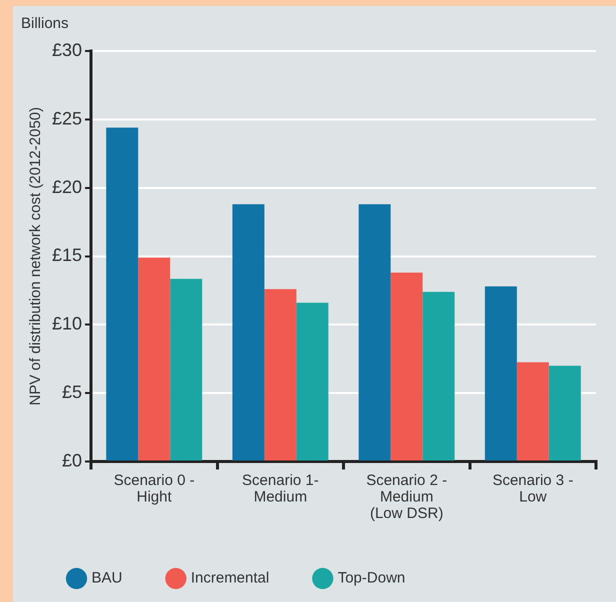 This screenshot has height=602, width=616. What do you see at coordinates (533, 489) in the screenshot?
I see `x-tick-label: Scenario 3 - Low` at bounding box center [533, 489].